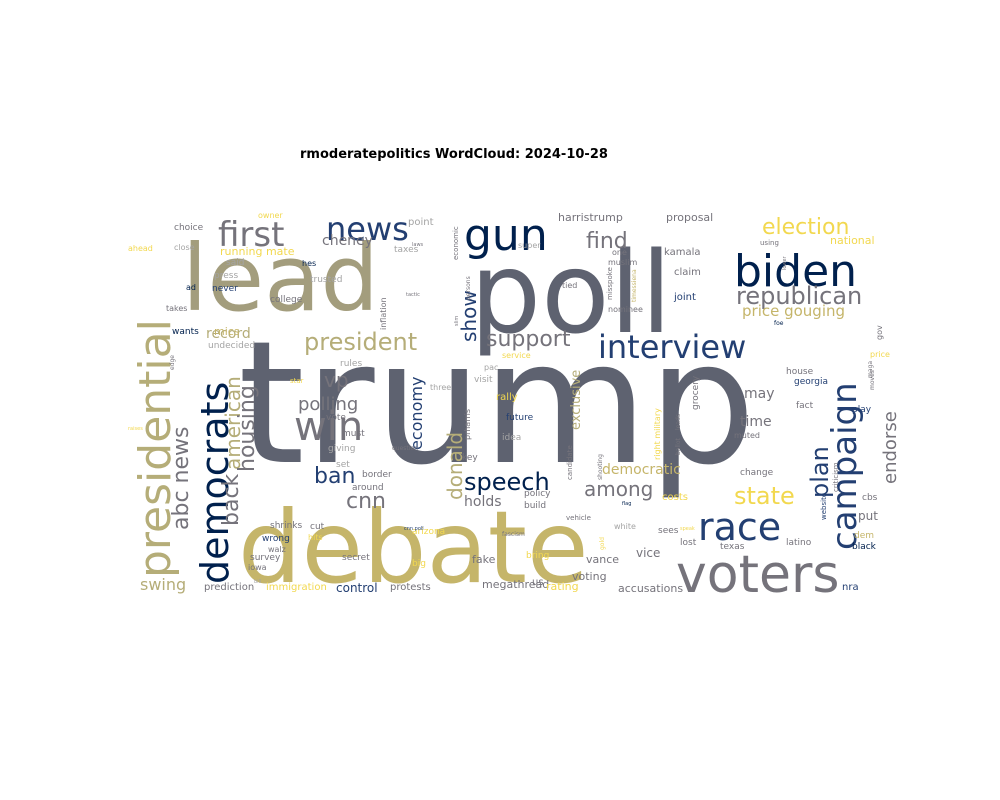 This screenshot has height=800, width=1000. I want to click on word-vote: vote, so click(336, 418).